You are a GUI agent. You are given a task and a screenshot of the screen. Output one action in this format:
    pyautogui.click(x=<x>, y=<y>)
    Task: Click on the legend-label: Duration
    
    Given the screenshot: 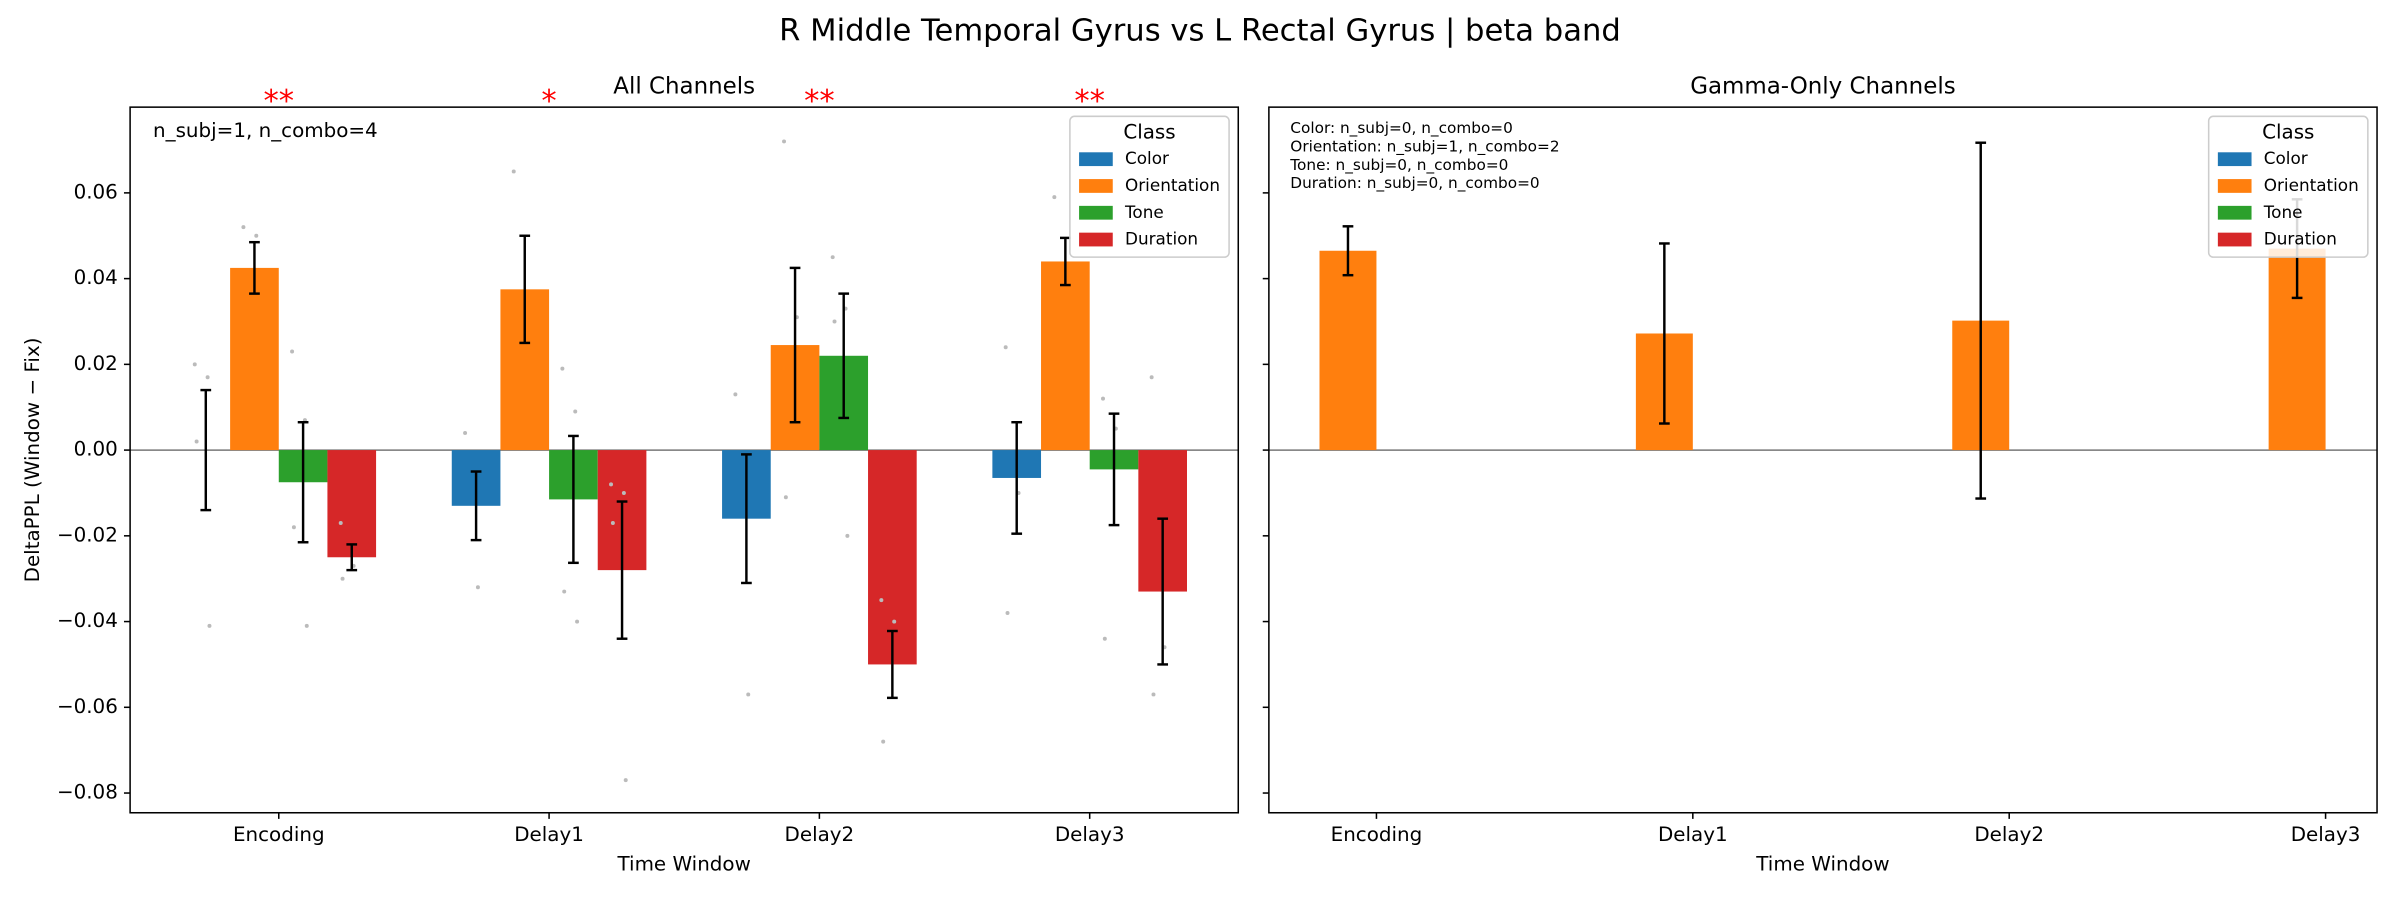 What is the action you would take?
    pyautogui.click(x=2300, y=239)
    